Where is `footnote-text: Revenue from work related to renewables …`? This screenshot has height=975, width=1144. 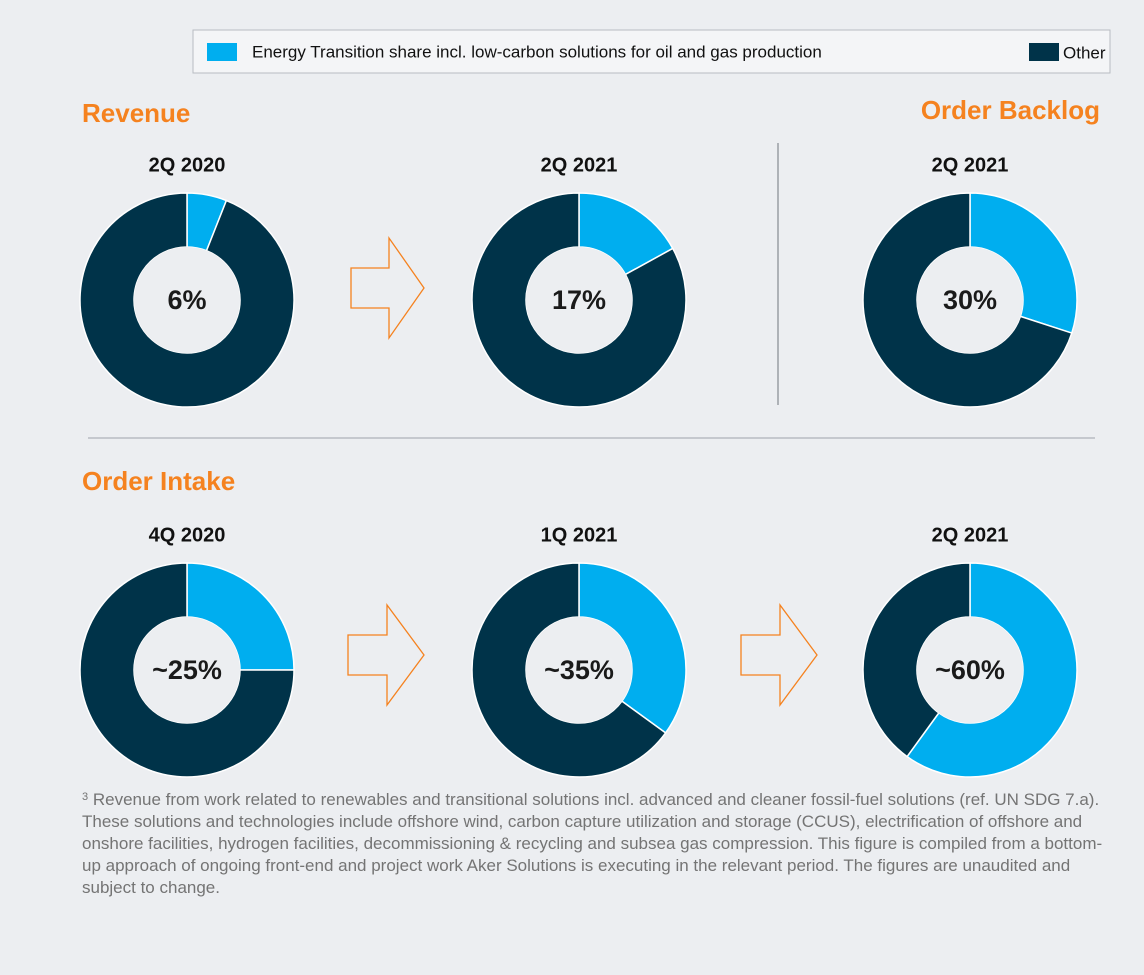
footnote-text: Revenue from work related to renewables … is located at coordinates (592, 843).